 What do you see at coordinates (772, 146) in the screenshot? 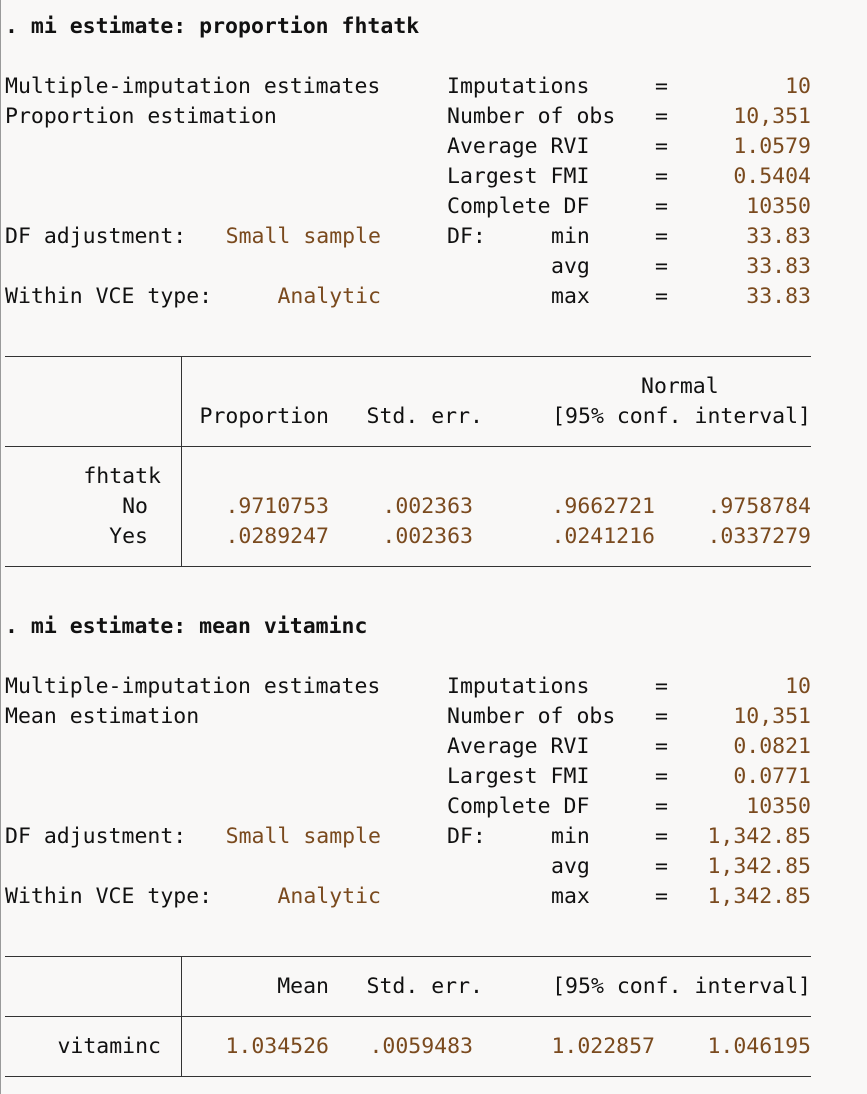
I see `stat-value: 1.0579` at bounding box center [772, 146].